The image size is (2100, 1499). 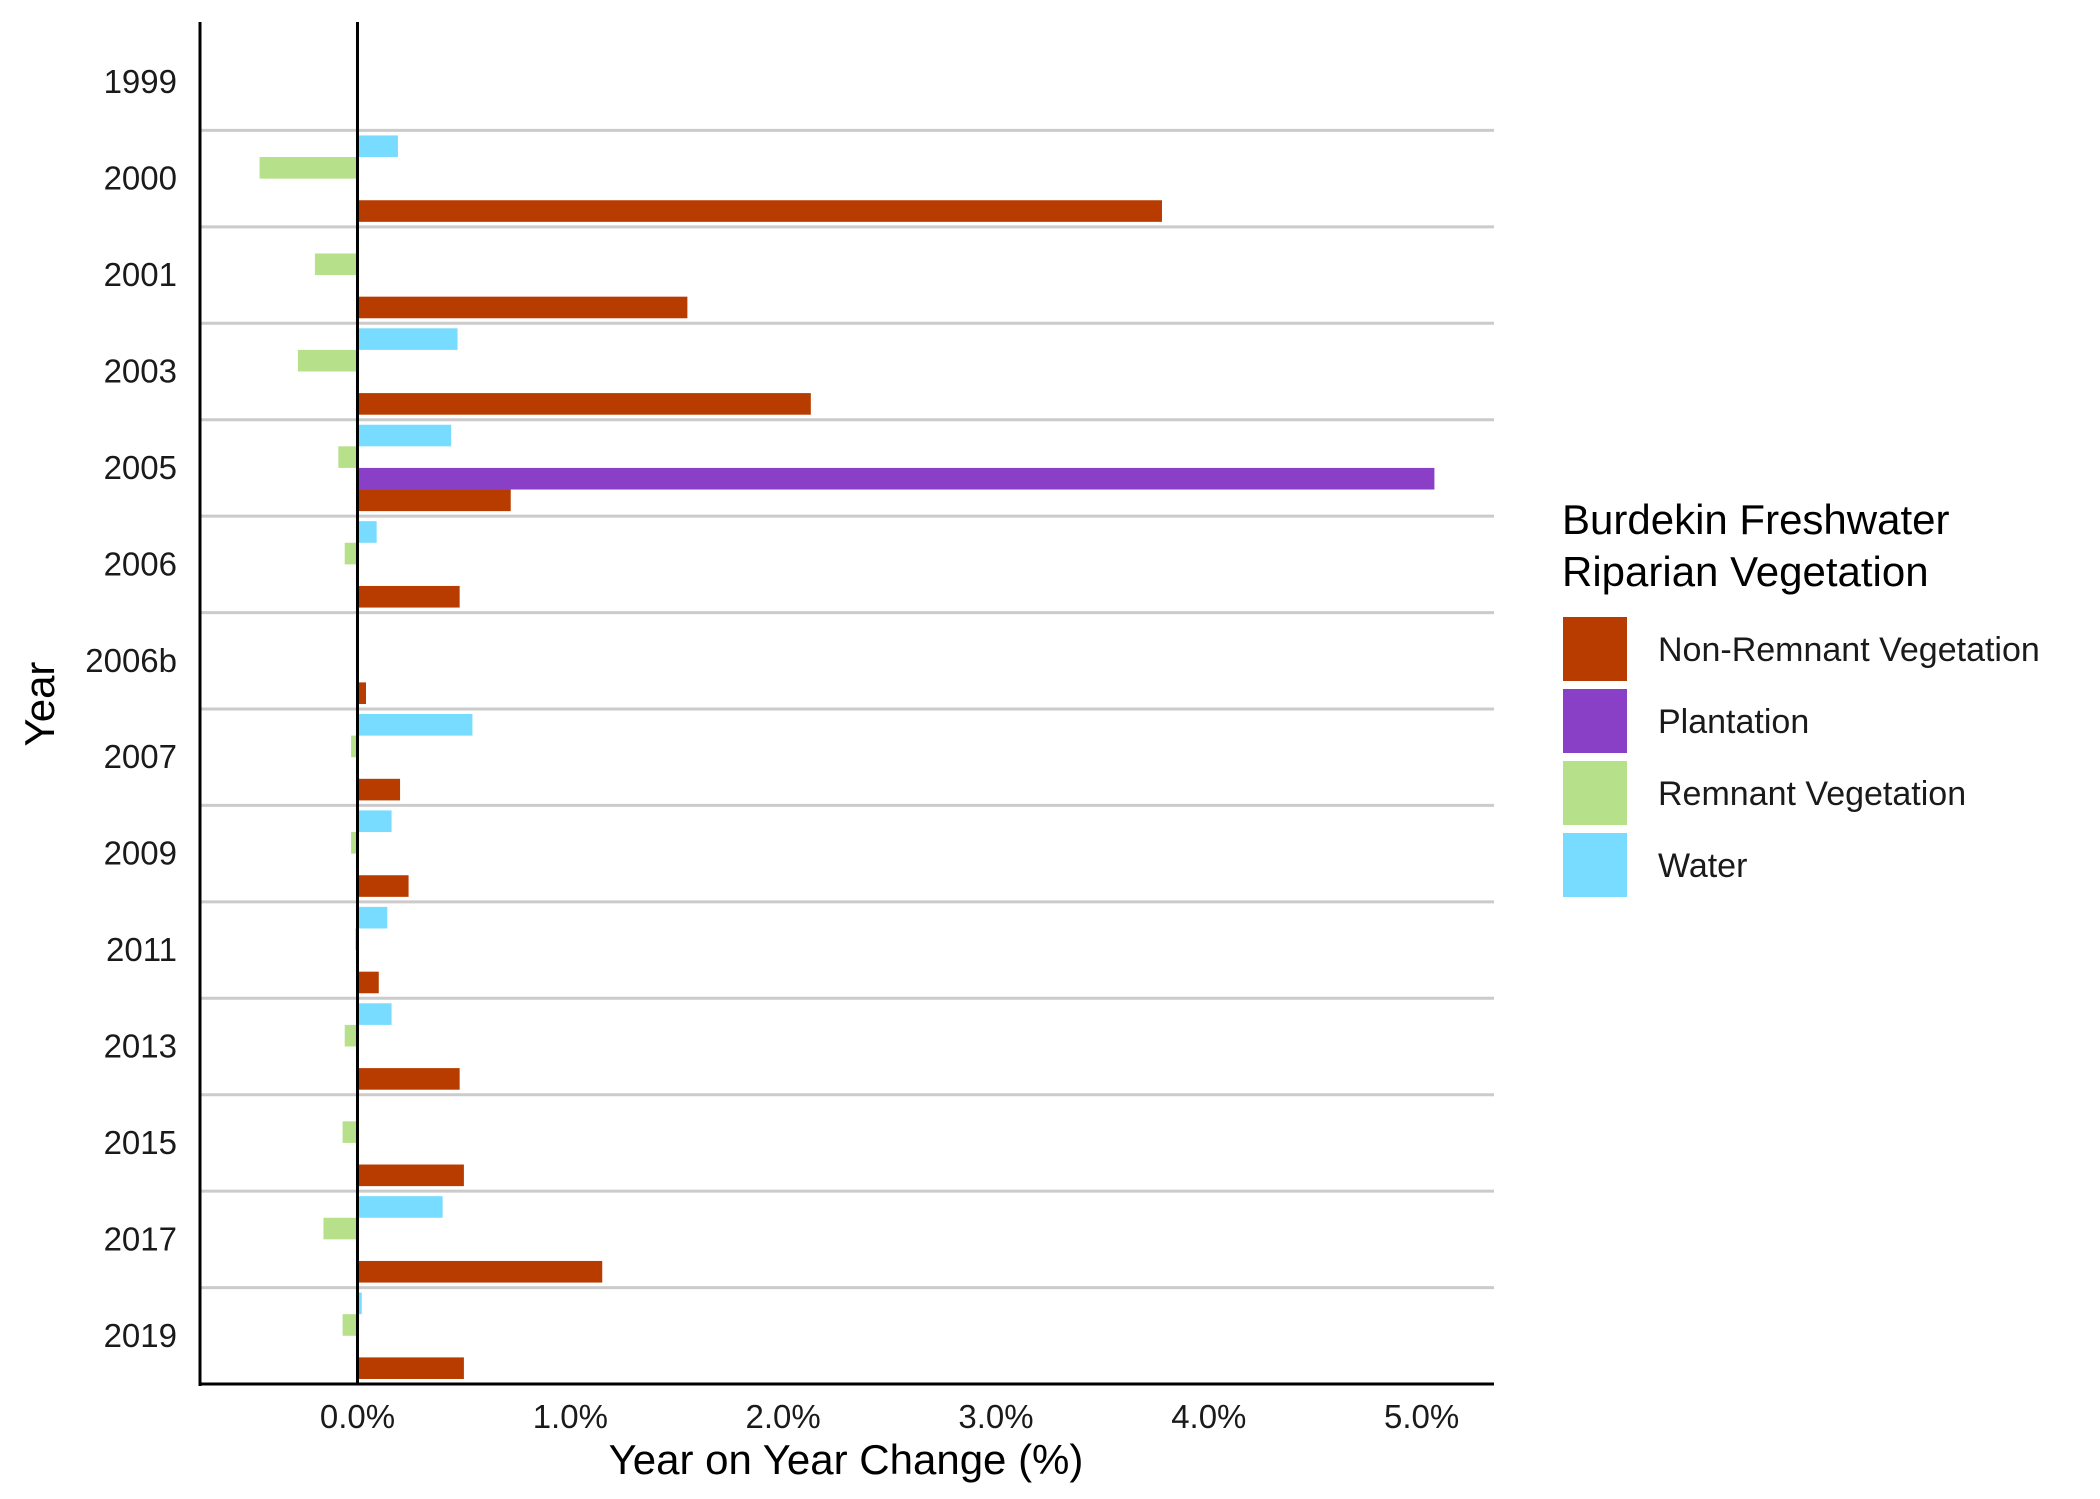 What do you see at coordinates (415, 725) in the screenshot?
I see `bar-water-2007` at bounding box center [415, 725].